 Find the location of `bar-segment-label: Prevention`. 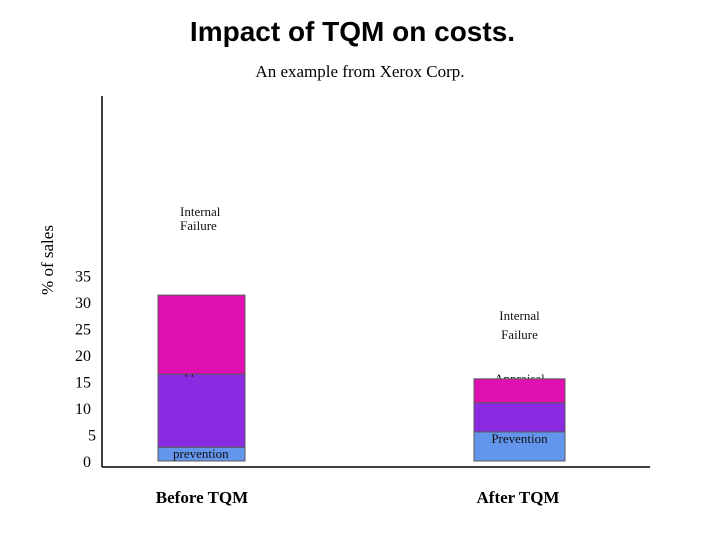

bar-segment-label: Prevention is located at coordinates (519, 438).